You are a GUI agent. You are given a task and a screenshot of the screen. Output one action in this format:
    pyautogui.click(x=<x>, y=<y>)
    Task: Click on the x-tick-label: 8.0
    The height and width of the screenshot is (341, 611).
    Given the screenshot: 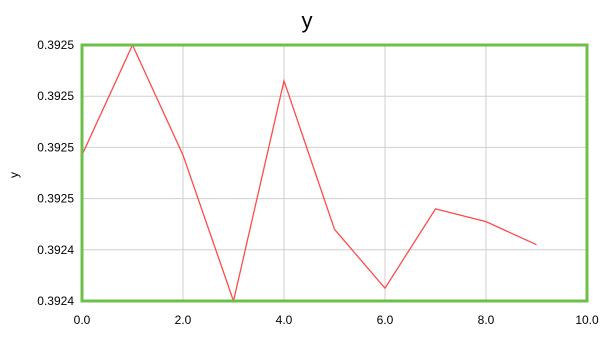 What is the action you would take?
    pyautogui.click(x=486, y=320)
    